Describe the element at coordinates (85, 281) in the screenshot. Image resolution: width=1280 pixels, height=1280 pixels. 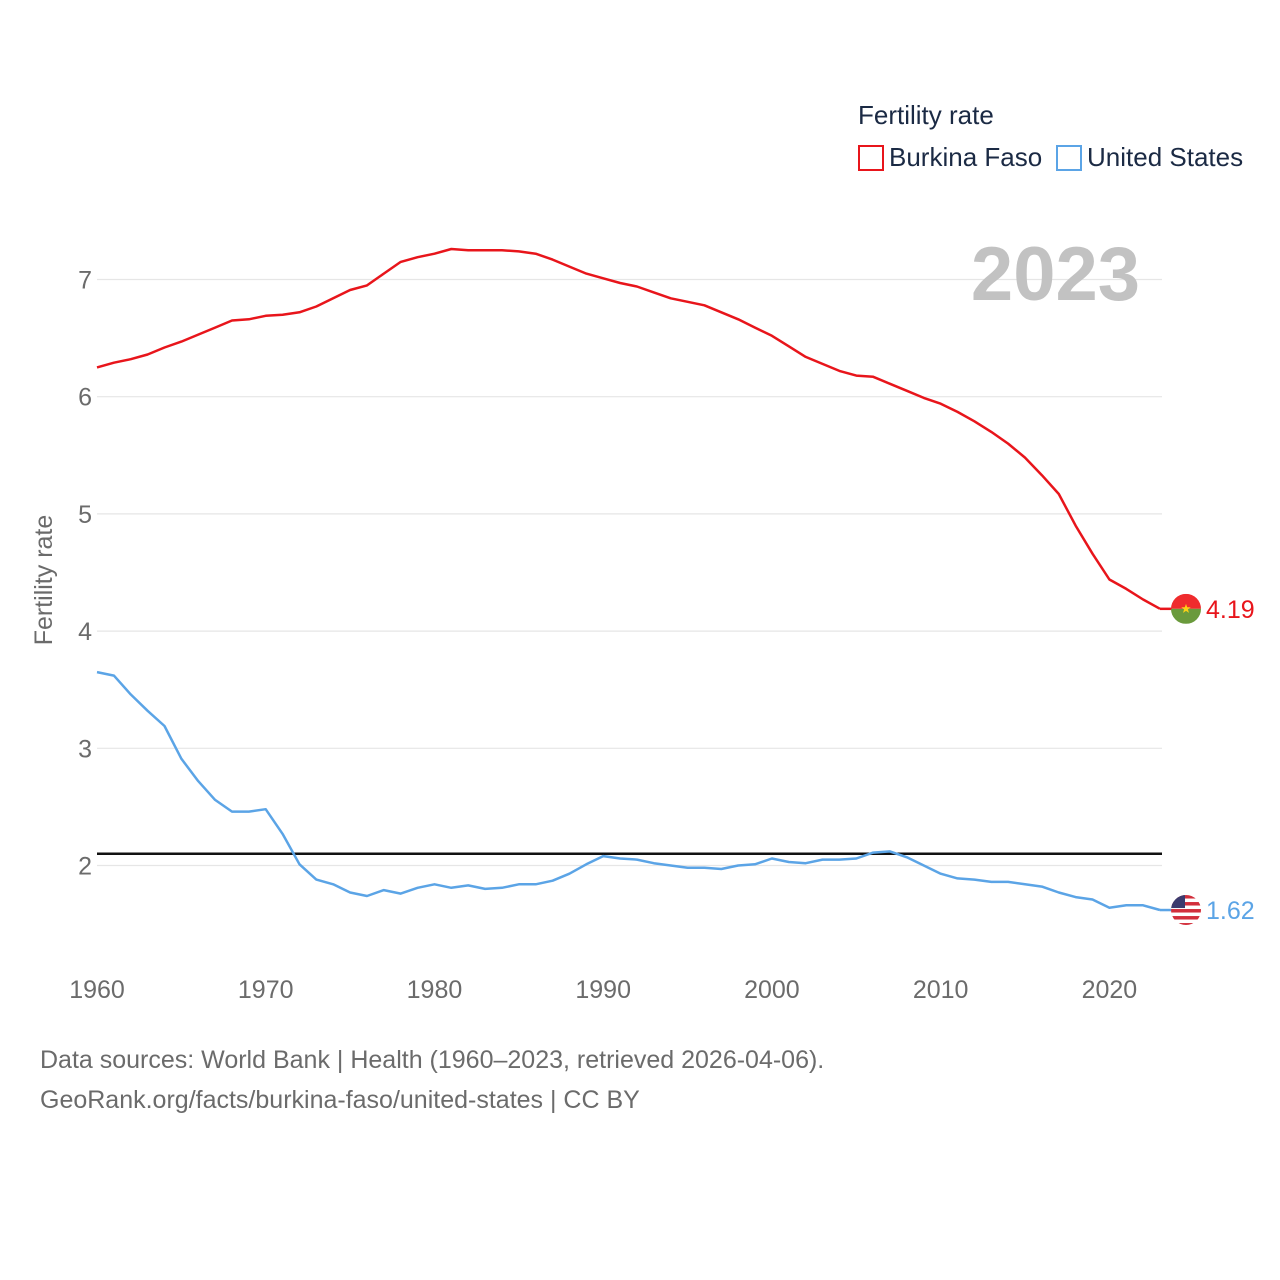
I see `y-tick-label: 7` at that location.